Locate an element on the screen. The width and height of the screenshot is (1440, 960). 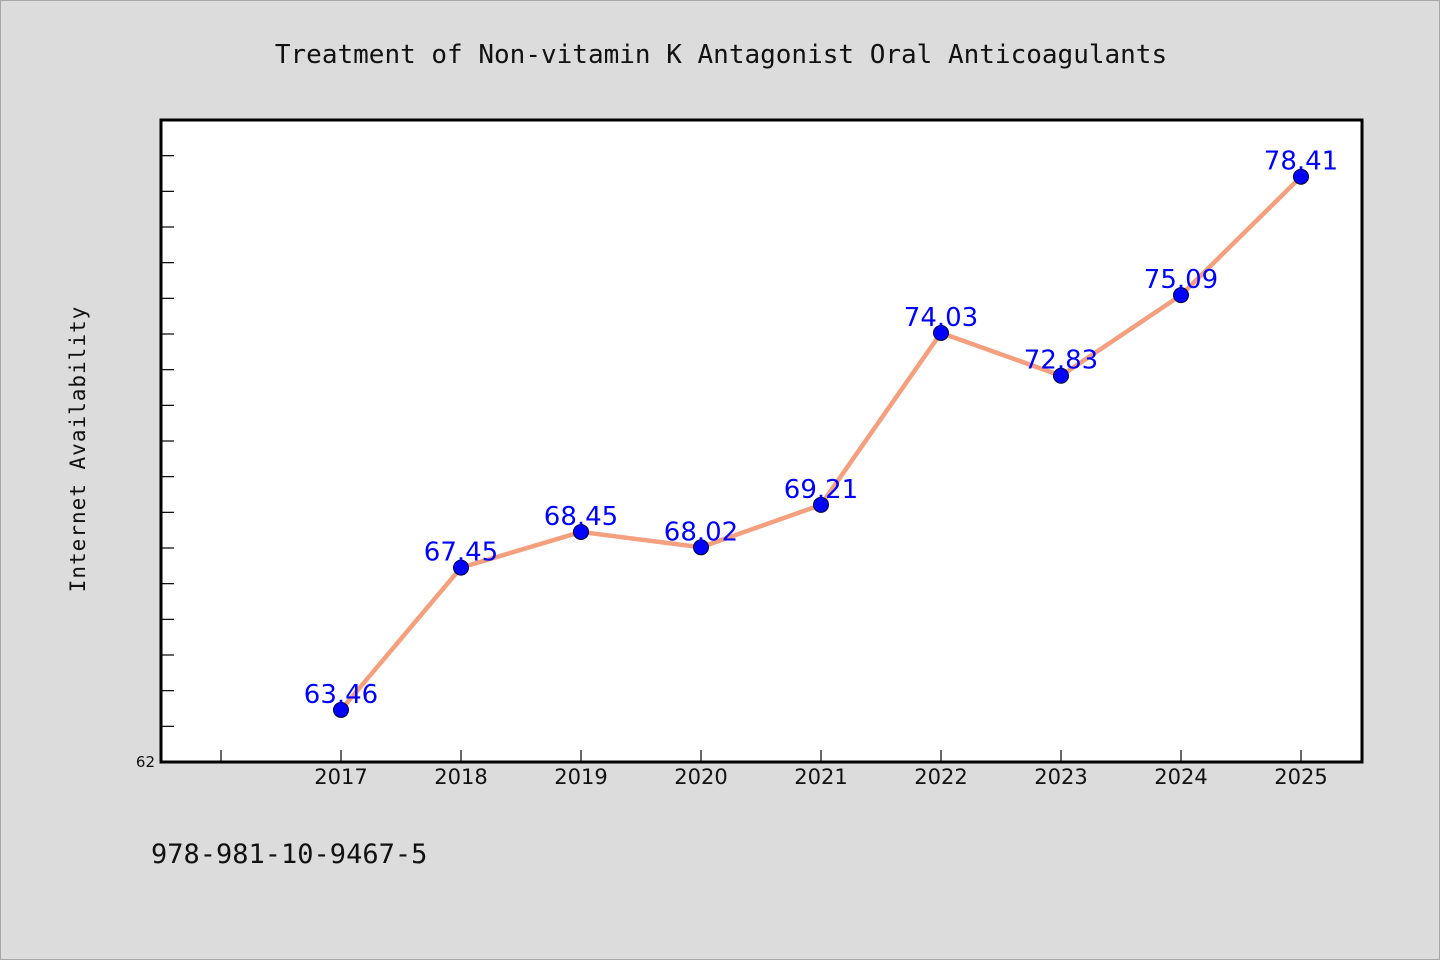
x-tick-label: 2018 is located at coordinates (460, 777).